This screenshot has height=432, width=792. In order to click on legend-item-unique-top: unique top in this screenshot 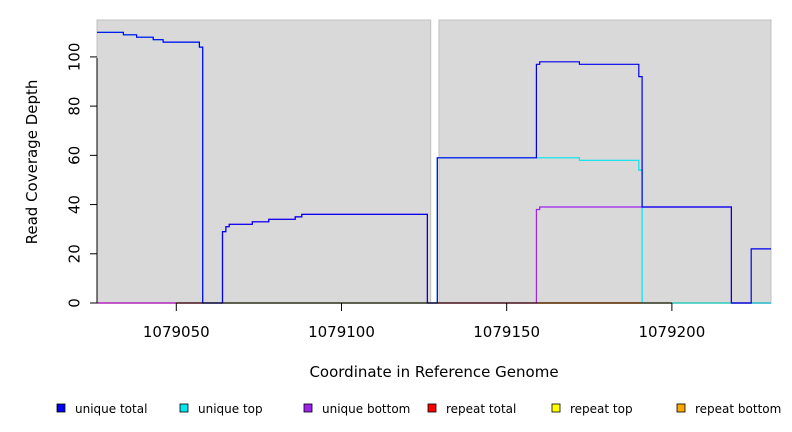, I will do `click(221, 409)`.